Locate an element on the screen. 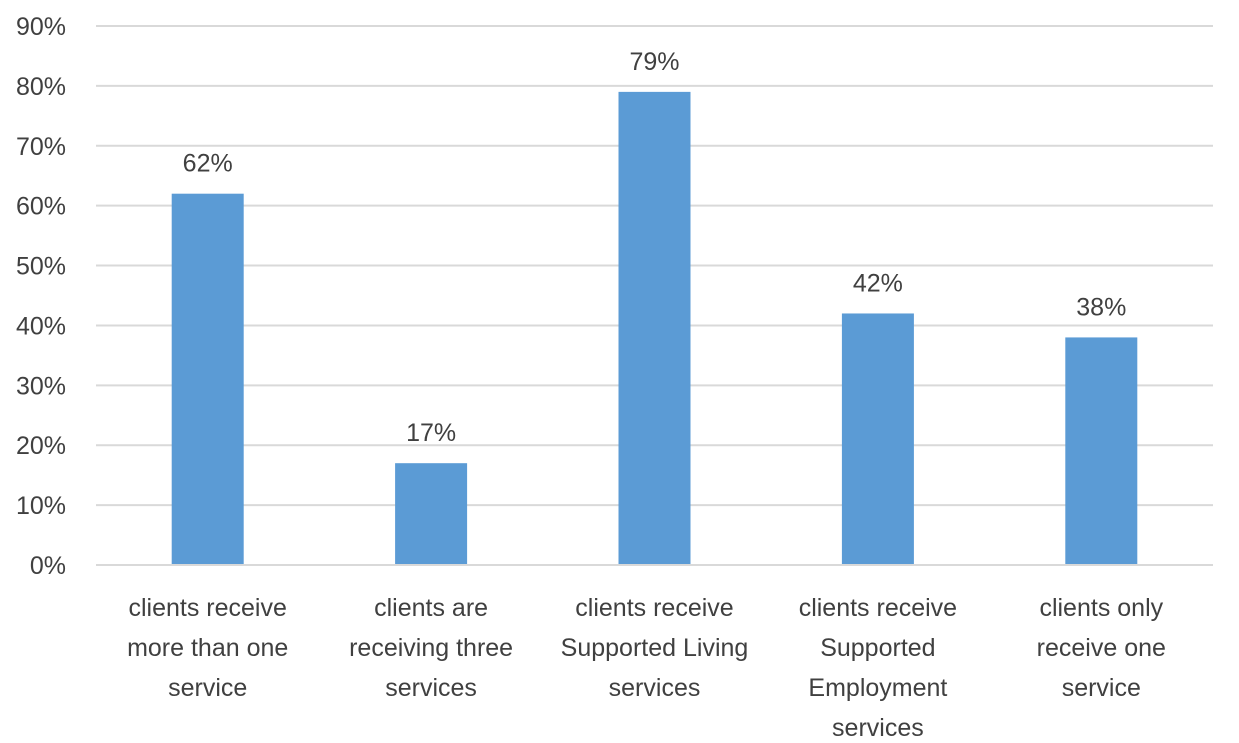 The image size is (1239, 743). category-label-line: more than one is located at coordinates (207, 648).